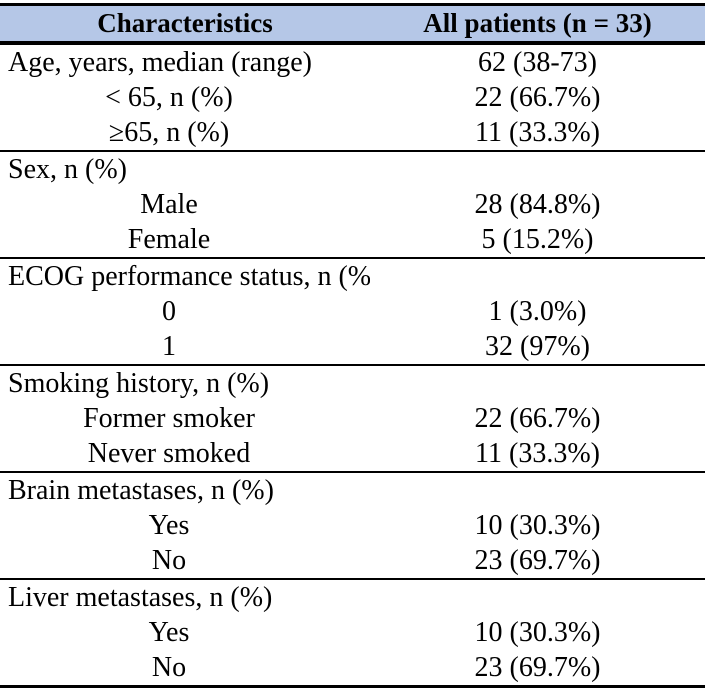 The height and width of the screenshot is (700, 705). I want to click on table-row-ecog-0: 0 1 (3.0%), so click(352, 311).